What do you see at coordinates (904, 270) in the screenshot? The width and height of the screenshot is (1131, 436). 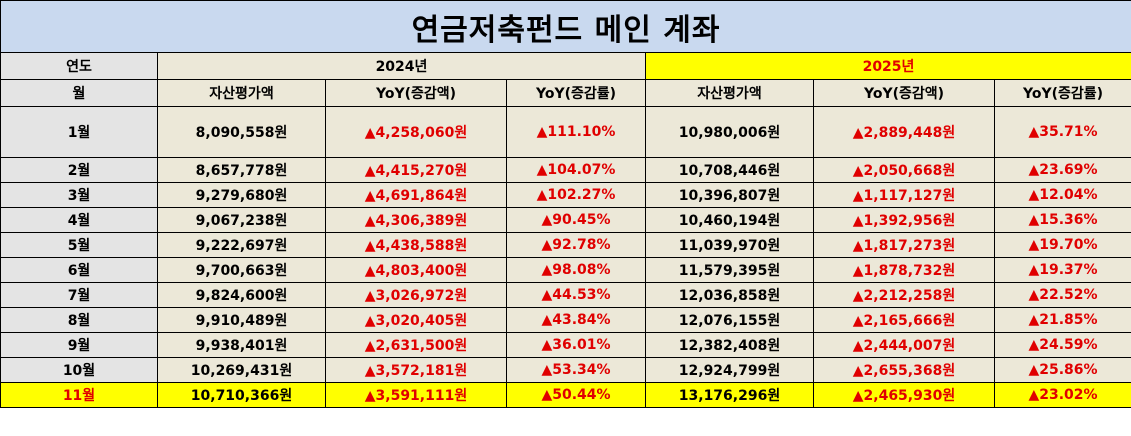 I see `yoy-amount-2025-cell: ▲1,878,732원` at bounding box center [904, 270].